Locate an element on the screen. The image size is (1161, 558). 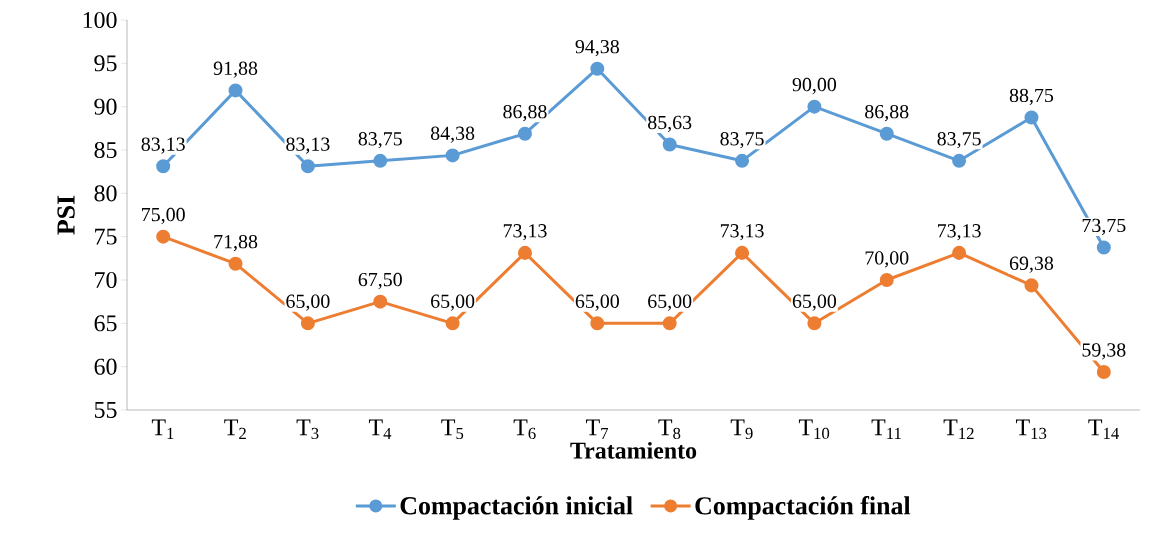
x-tick-label: T$_{13}$ is located at coordinates (1031, 429).